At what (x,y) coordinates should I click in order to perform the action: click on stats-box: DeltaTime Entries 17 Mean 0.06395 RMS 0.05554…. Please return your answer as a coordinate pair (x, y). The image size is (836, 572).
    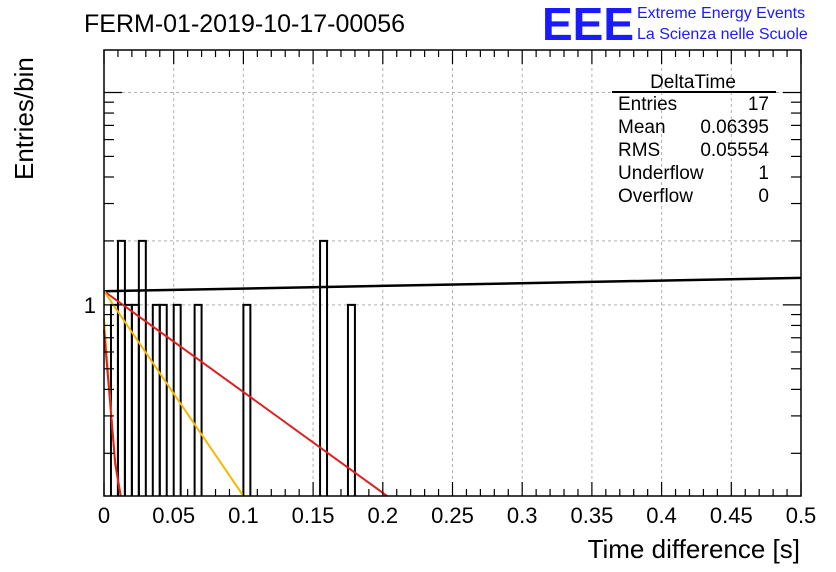
    Looking at the image, I should click on (694, 139).